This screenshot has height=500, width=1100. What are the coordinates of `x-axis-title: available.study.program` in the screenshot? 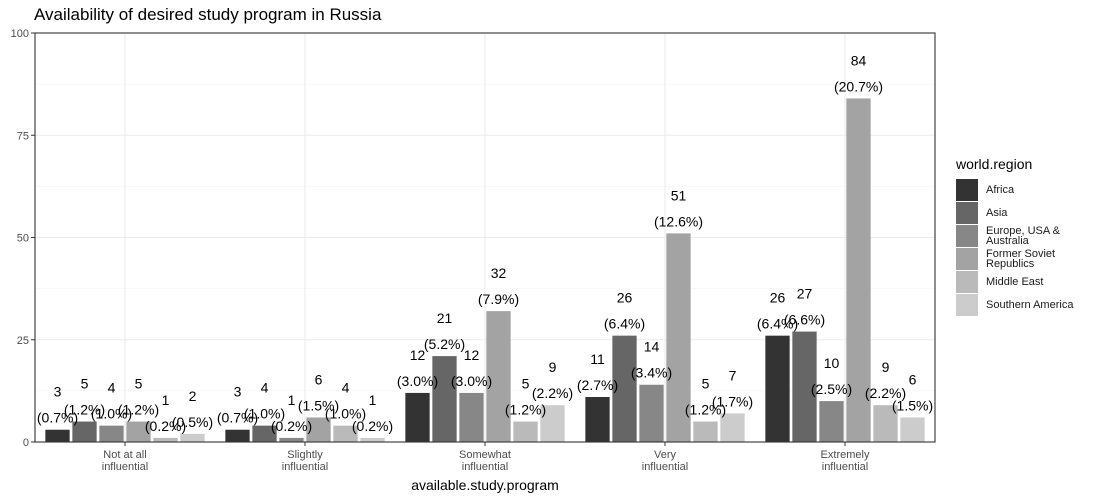 It's located at (485, 485).